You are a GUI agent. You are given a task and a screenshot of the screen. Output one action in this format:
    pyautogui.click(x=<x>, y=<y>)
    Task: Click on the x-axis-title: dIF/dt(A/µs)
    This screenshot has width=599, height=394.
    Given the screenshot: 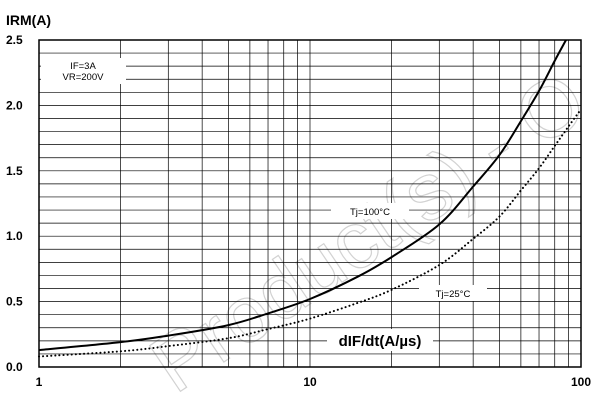 What is the action you would take?
    pyautogui.click(x=380, y=341)
    